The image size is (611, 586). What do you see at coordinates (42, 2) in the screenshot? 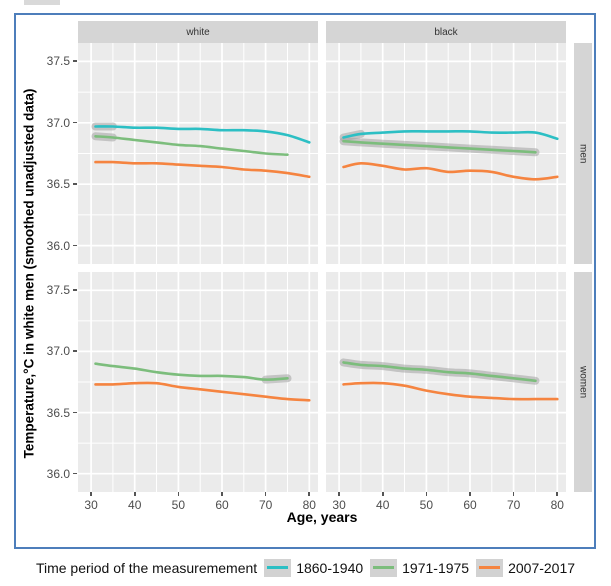
I see `cropped-ui-fragment` at bounding box center [42, 2].